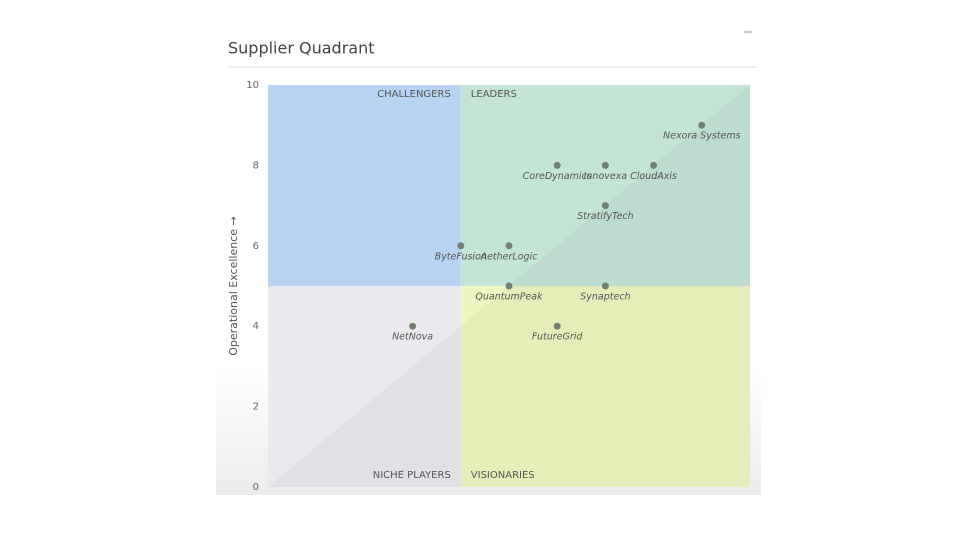  Describe the element at coordinates (653, 499) in the screenshot. I see `x-tick-label: 8` at that location.